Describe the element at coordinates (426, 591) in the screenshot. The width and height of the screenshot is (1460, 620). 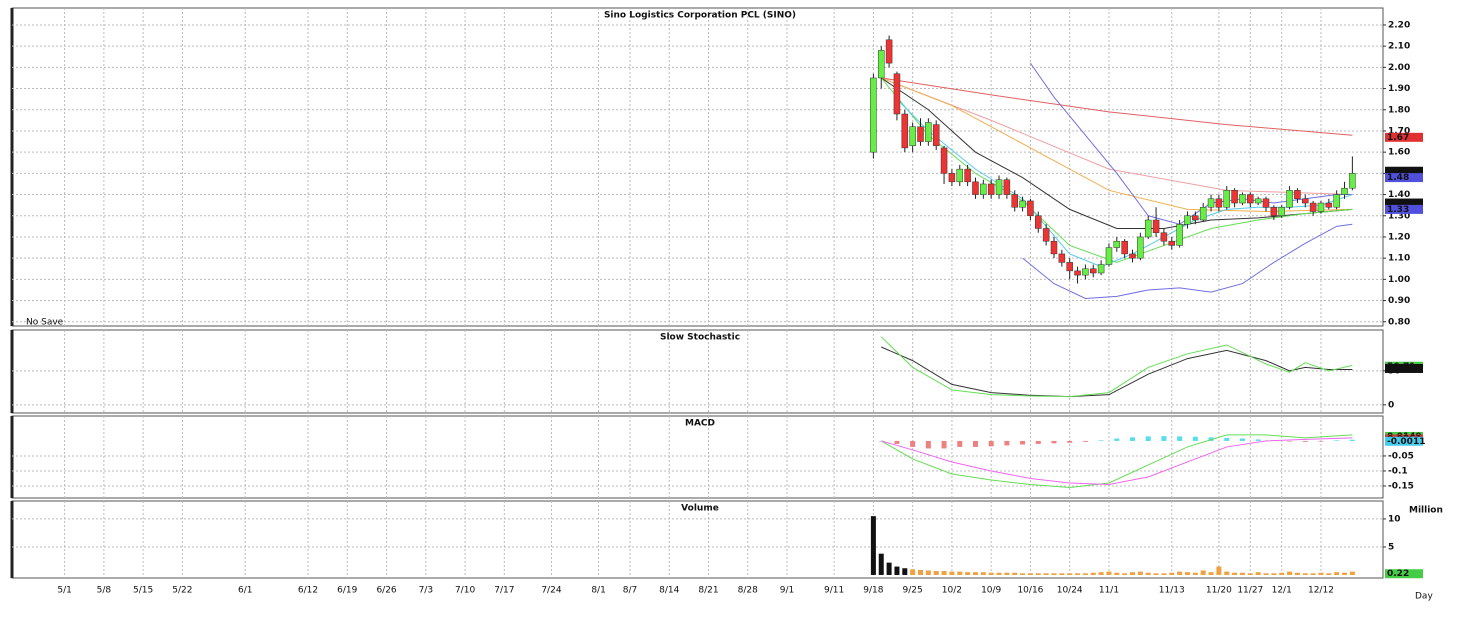
I see `x-tick-label: 7/3` at that location.